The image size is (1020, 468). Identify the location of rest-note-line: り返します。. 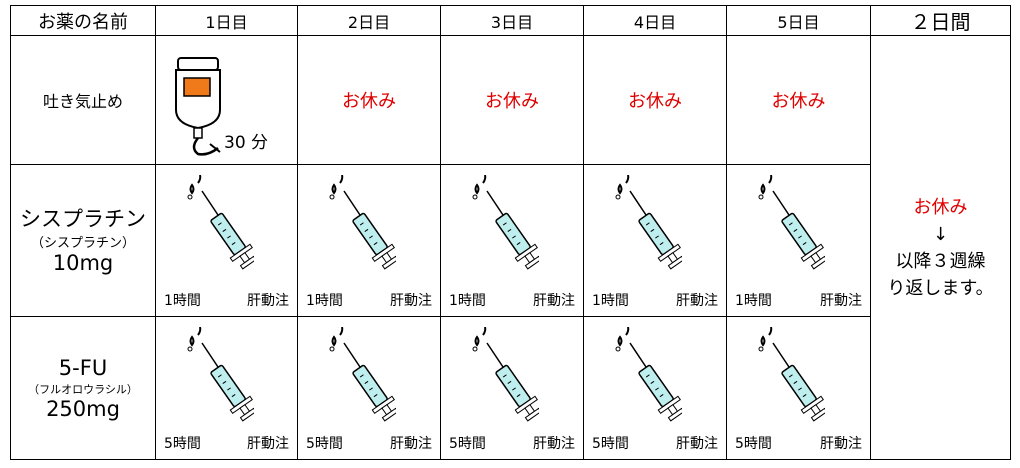
(940, 288).